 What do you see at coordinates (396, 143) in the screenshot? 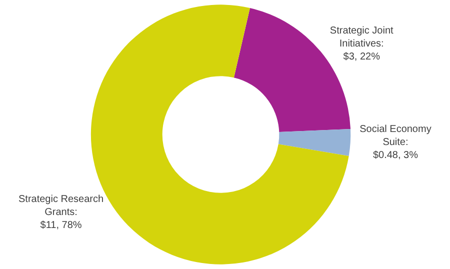
I see `slice-label: Social Economy Suite: $0.48, 3%` at bounding box center [396, 143].